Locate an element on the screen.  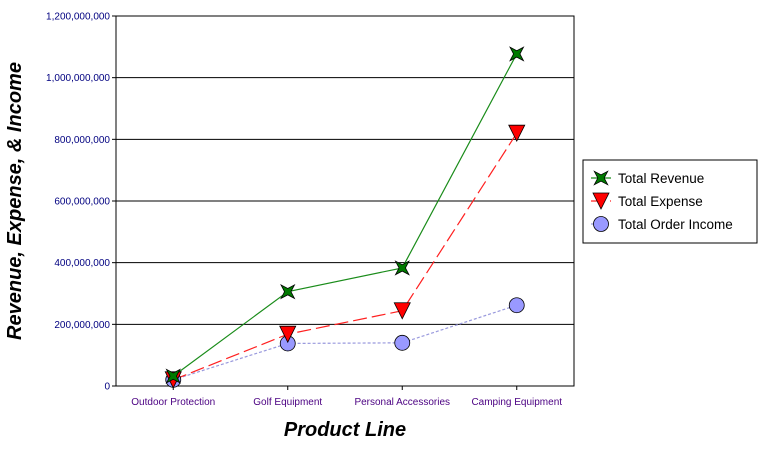
series-markers is located at coordinates (345, 342).